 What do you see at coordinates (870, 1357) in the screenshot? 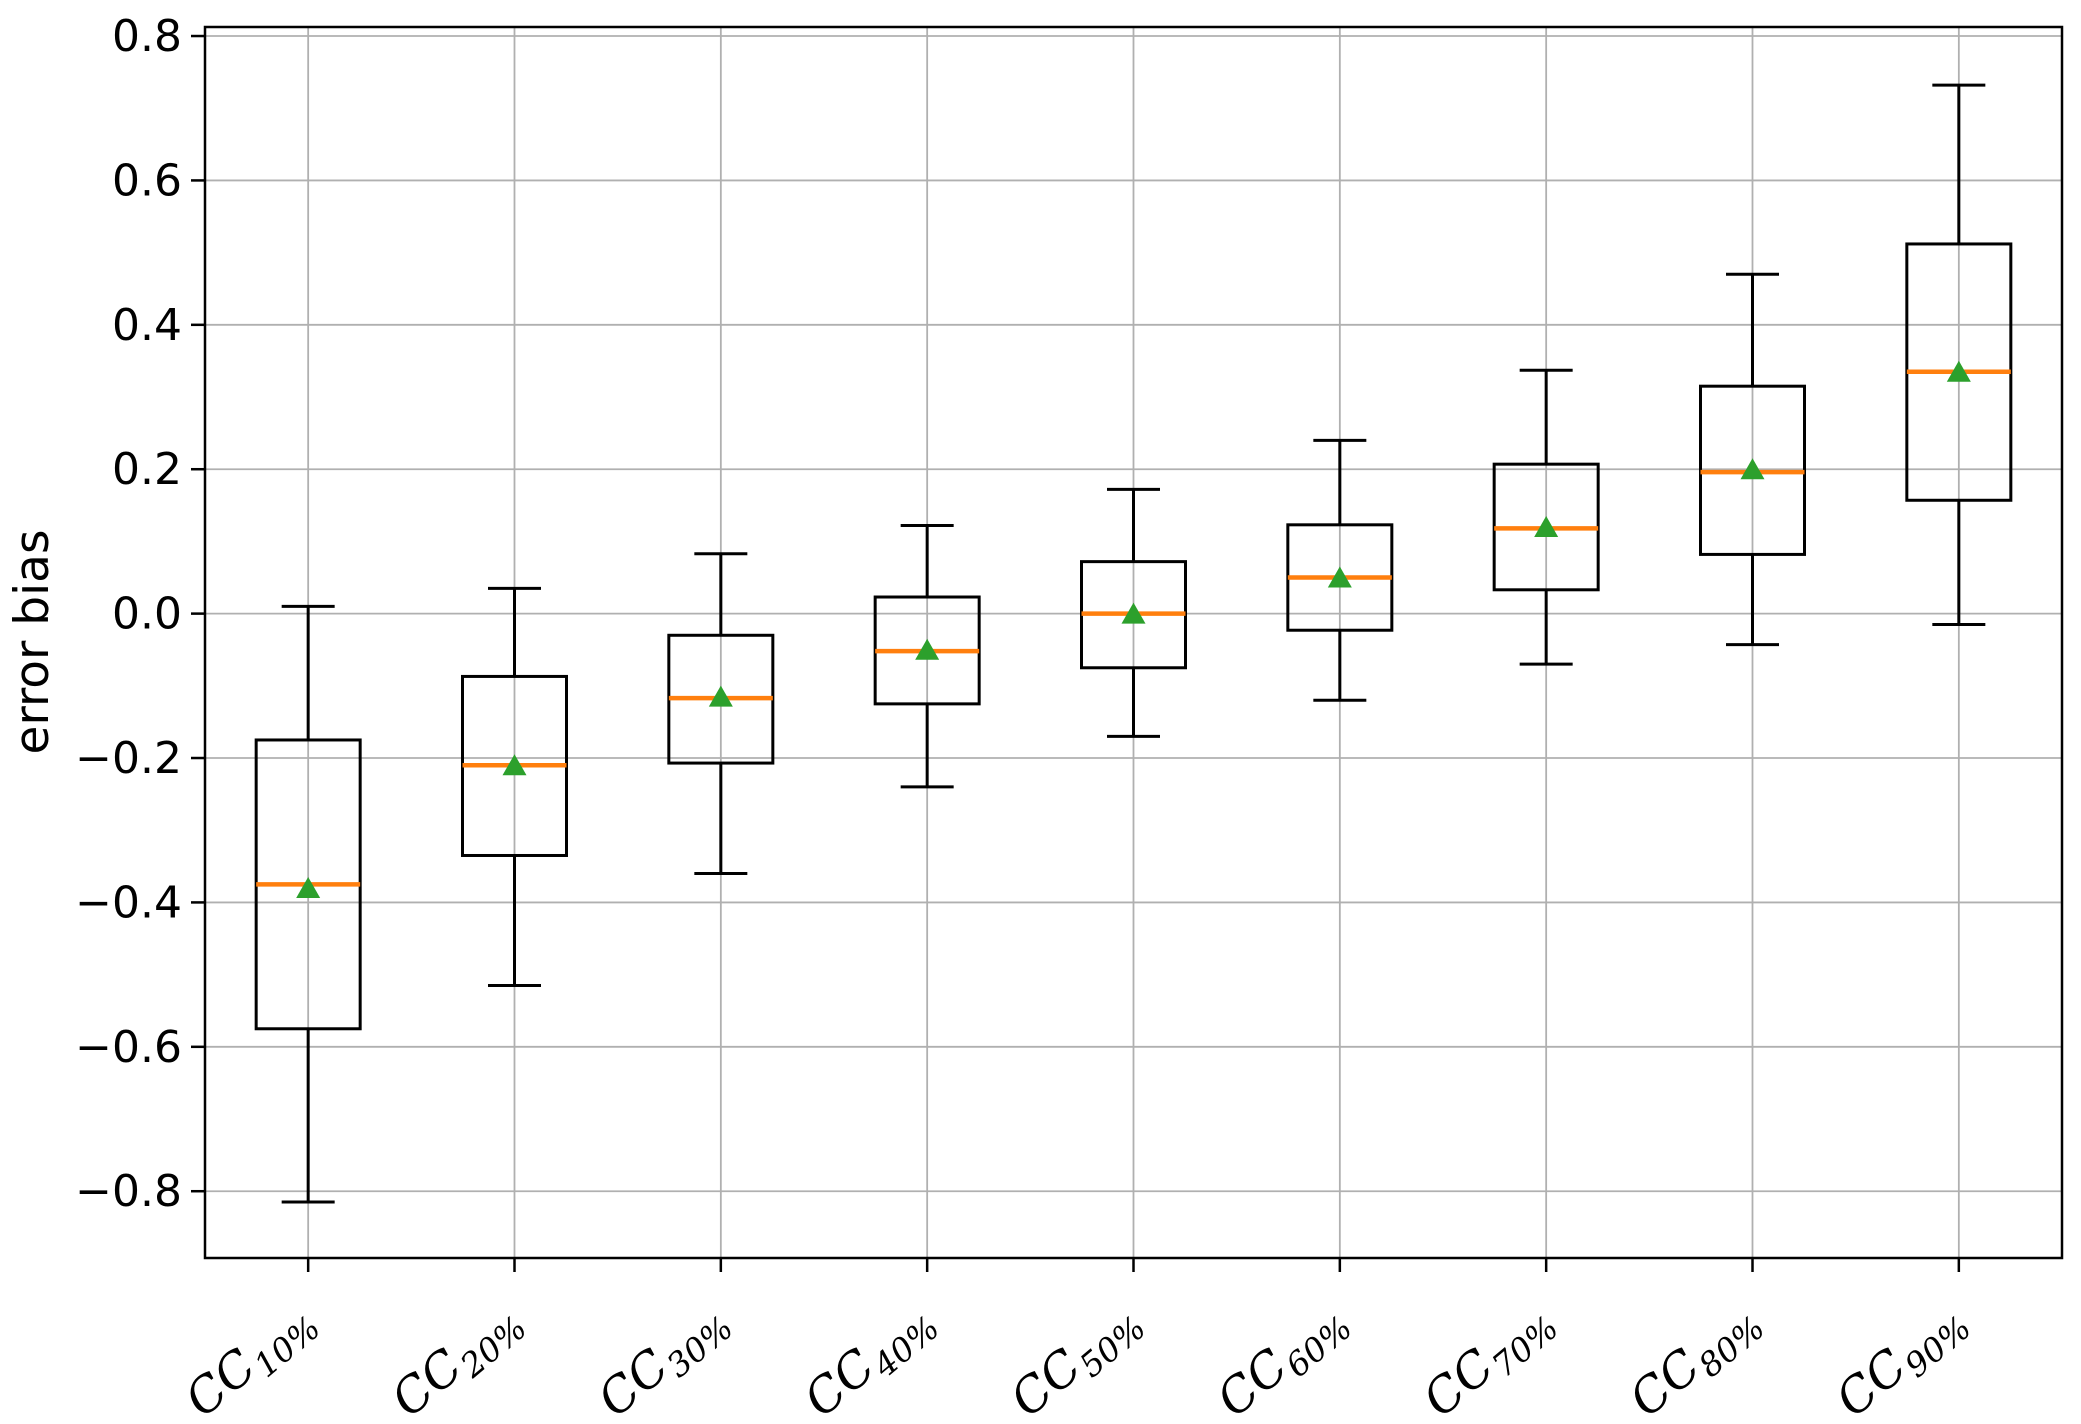
I see `x-tick-label: CC40%` at bounding box center [870, 1357].